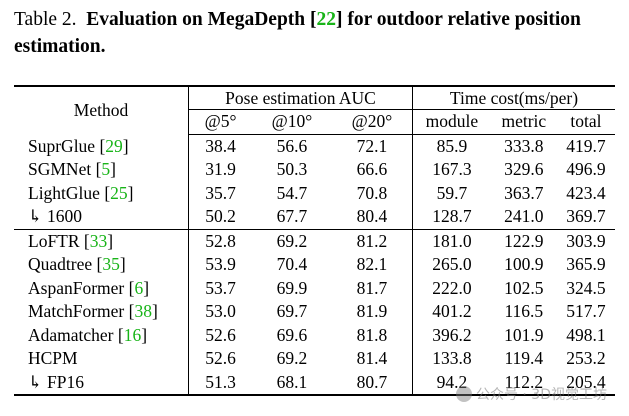 Image resolution: width=629 pixels, height=416 pixels. Describe the element at coordinates (451, 122) in the screenshot. I see `col-module: module` at that location.